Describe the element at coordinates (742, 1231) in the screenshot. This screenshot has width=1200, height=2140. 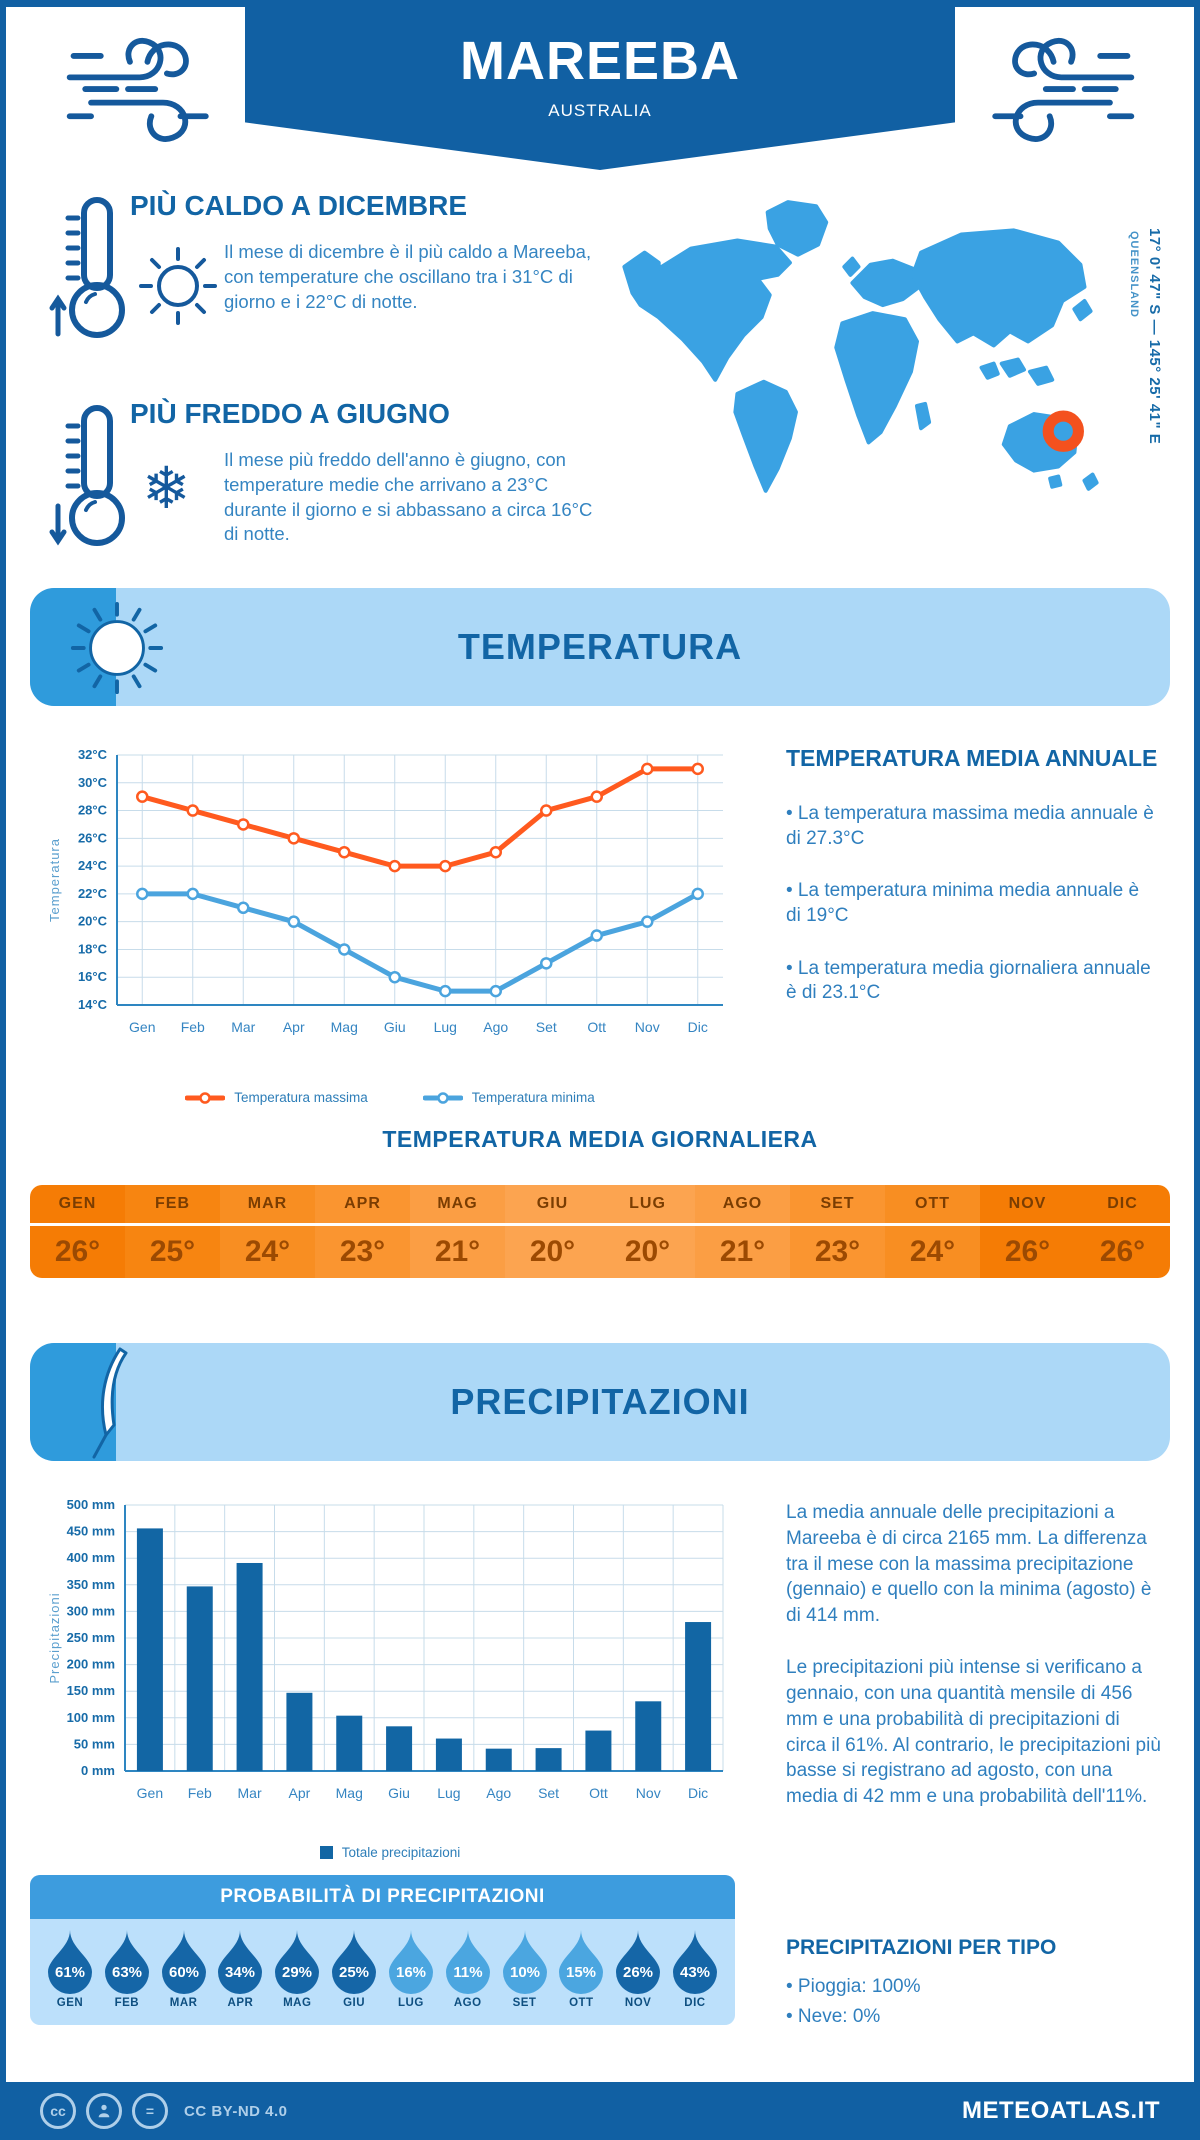
I see `table-column: AGO 21°` at that location.